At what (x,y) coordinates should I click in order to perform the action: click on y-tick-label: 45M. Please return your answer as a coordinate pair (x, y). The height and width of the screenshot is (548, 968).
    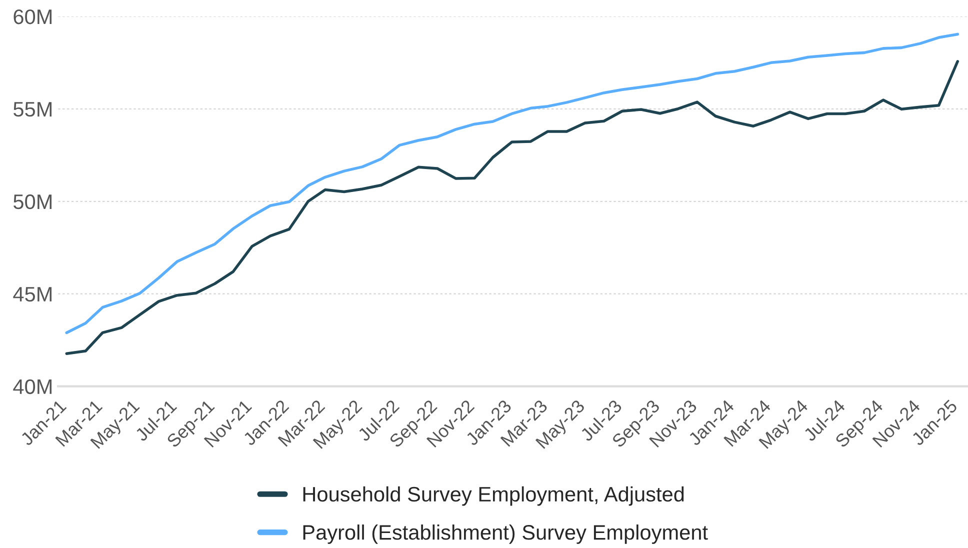
    Looking at the image, I should click on (32, 294).